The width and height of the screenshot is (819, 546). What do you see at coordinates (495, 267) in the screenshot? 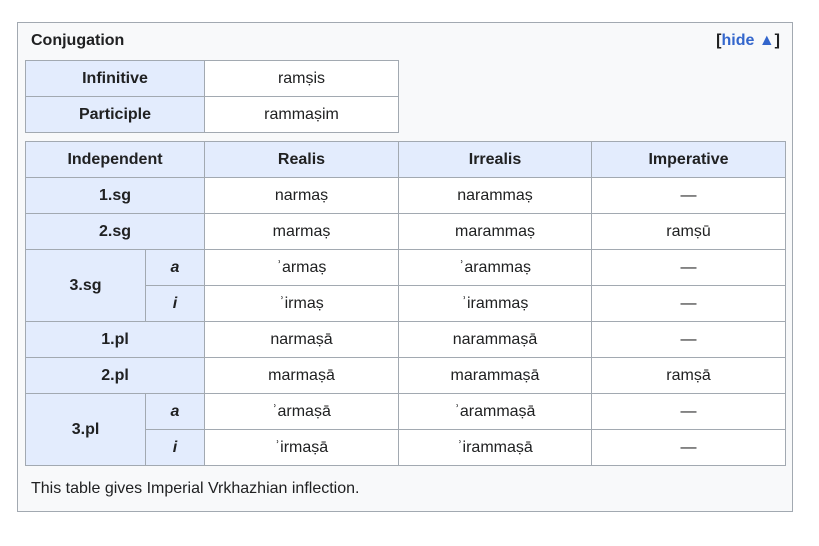
I see `cell-irrealis: ʾarammaṣ` at bounding box center [495, 267].